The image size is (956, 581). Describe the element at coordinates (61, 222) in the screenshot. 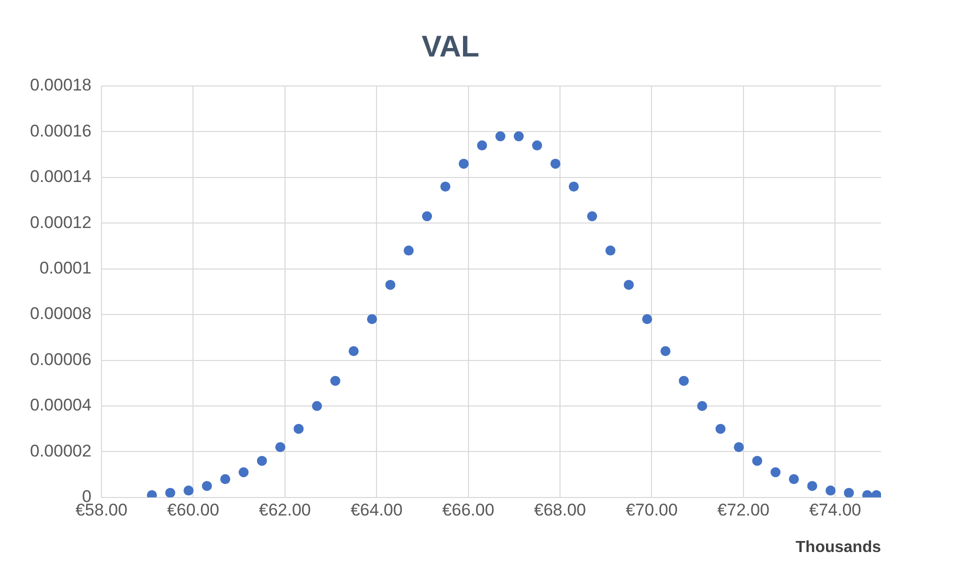

I see `y-tick-label: 0.00012` at that location.